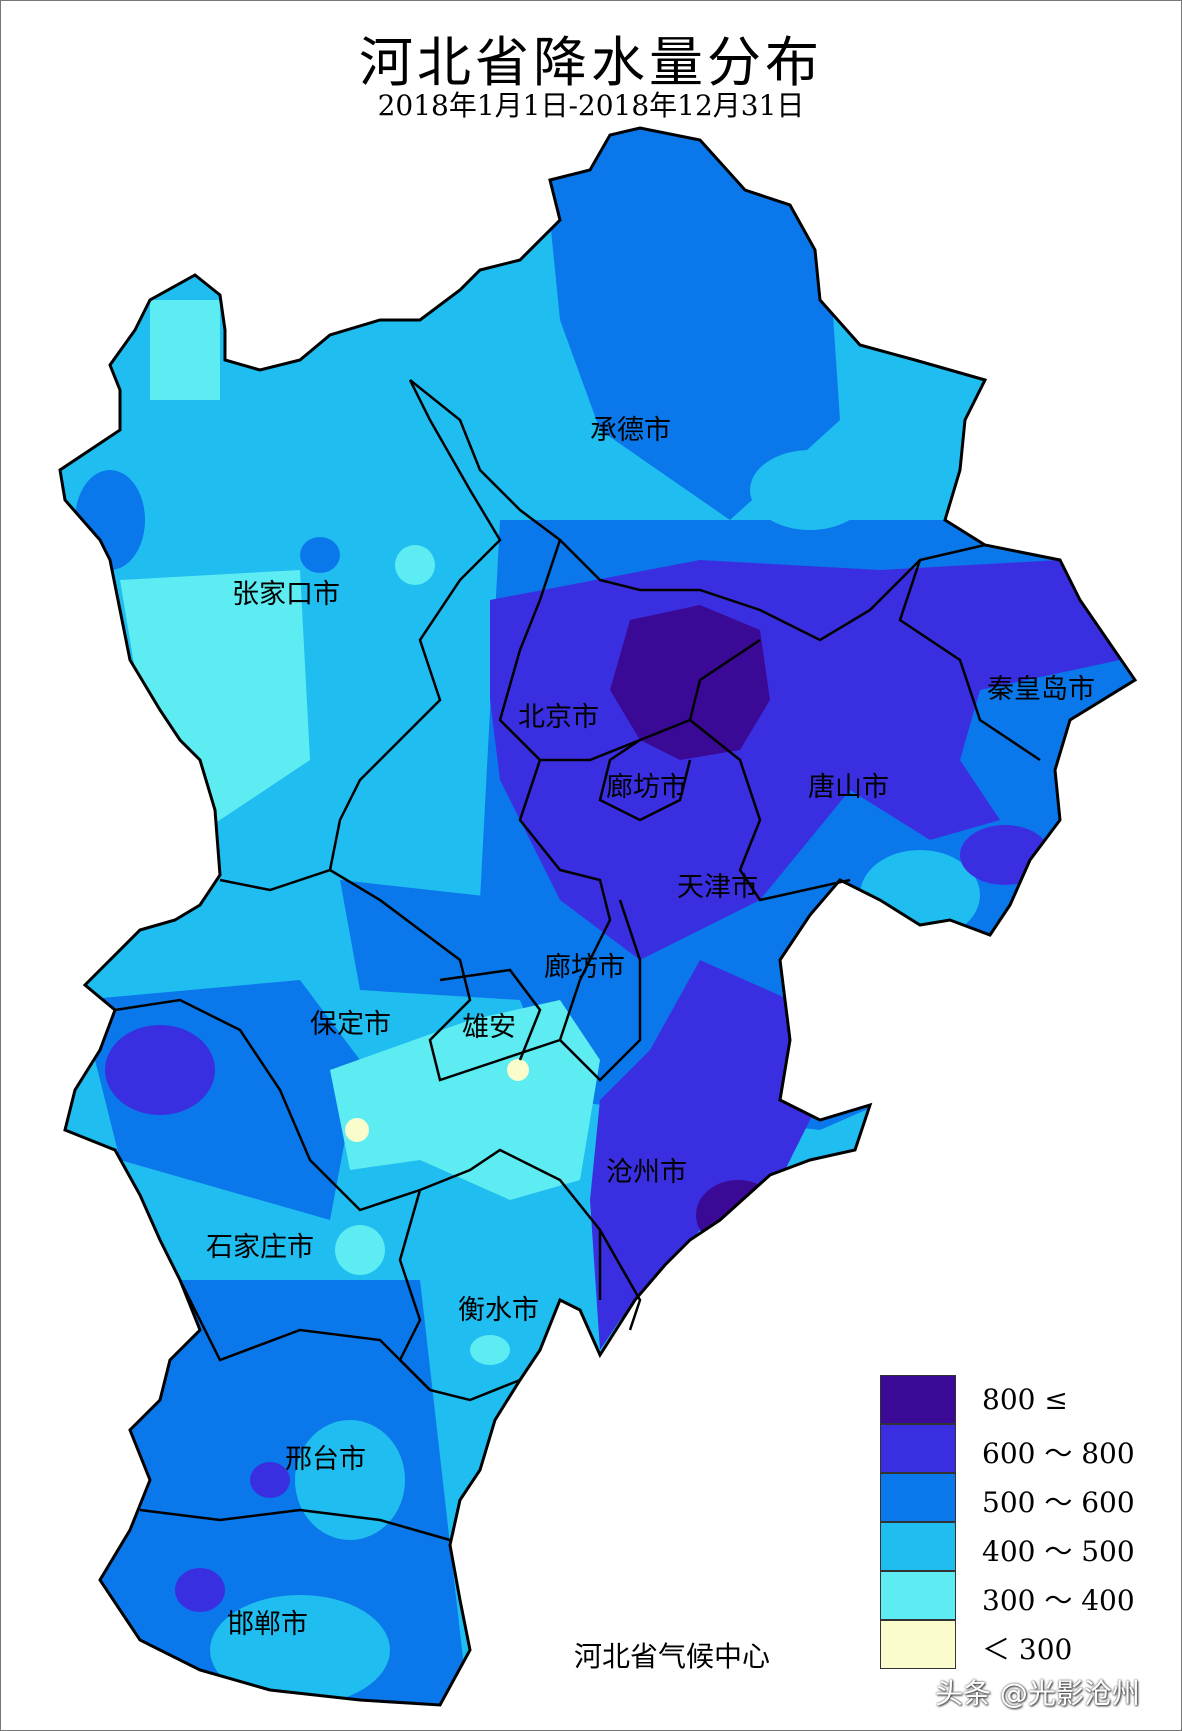  What do you see at coordinates (580, 920) in the screenshot?
I see `border-langfang-south` at bounding box center [580, 920].